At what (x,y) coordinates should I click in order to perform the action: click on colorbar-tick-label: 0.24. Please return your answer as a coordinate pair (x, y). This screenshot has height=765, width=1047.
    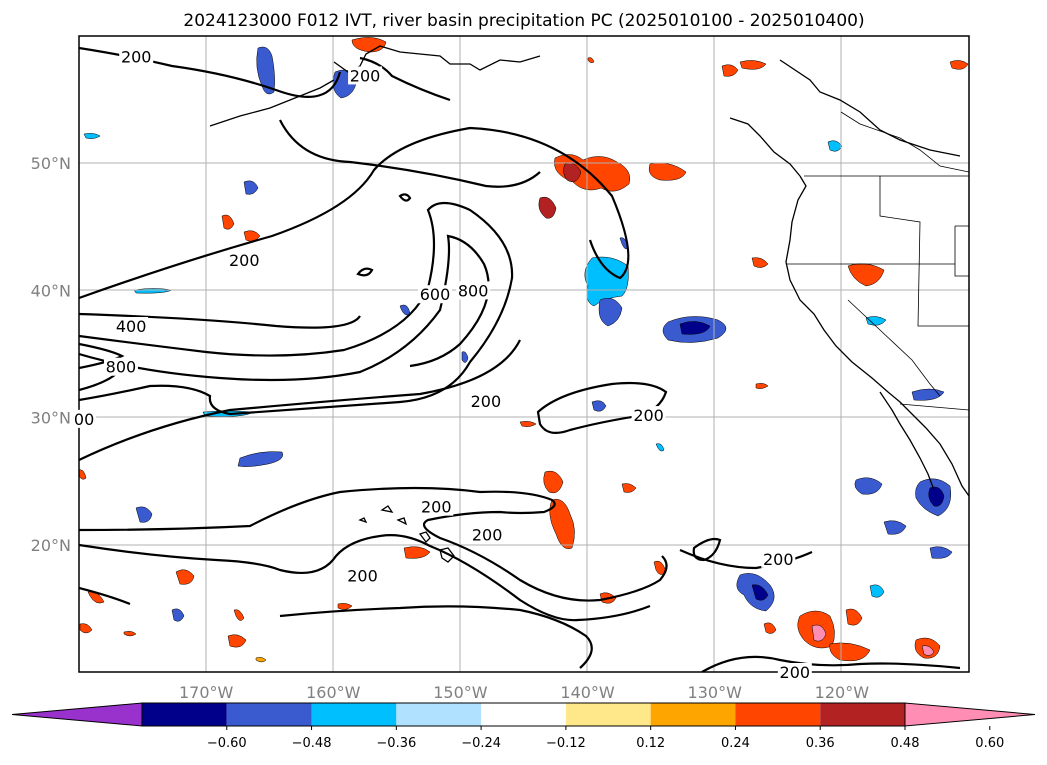
    Looking at the image, I should click on (735, 743).